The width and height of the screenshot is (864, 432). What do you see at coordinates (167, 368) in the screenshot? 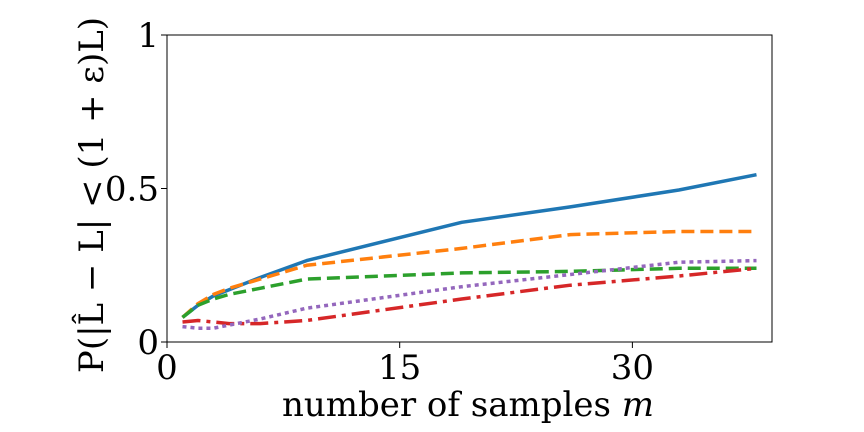
I see `x-tick-label: 0` at bounding box center [167, 368].